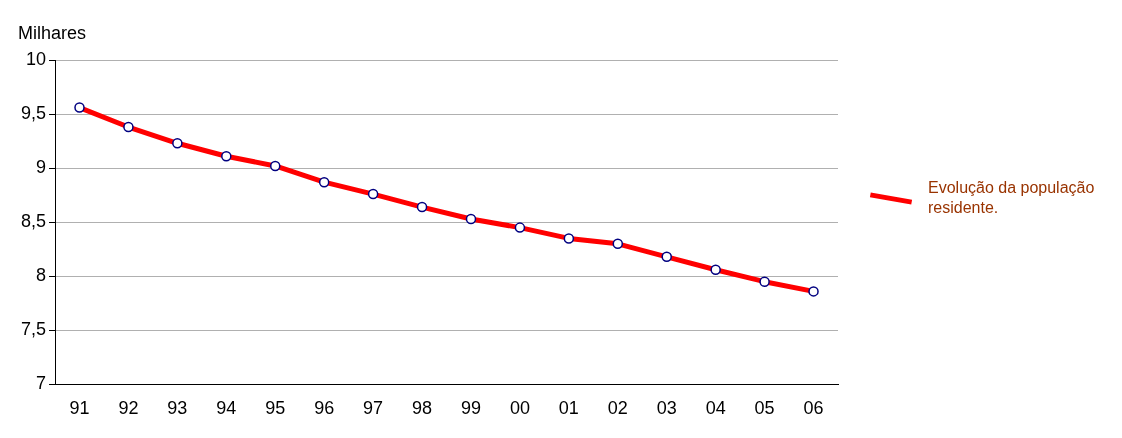  What do you see at coordinates (324, 408) in the screenshot?
I see `x-tick-label: 96` at bounding box center [324, 408].